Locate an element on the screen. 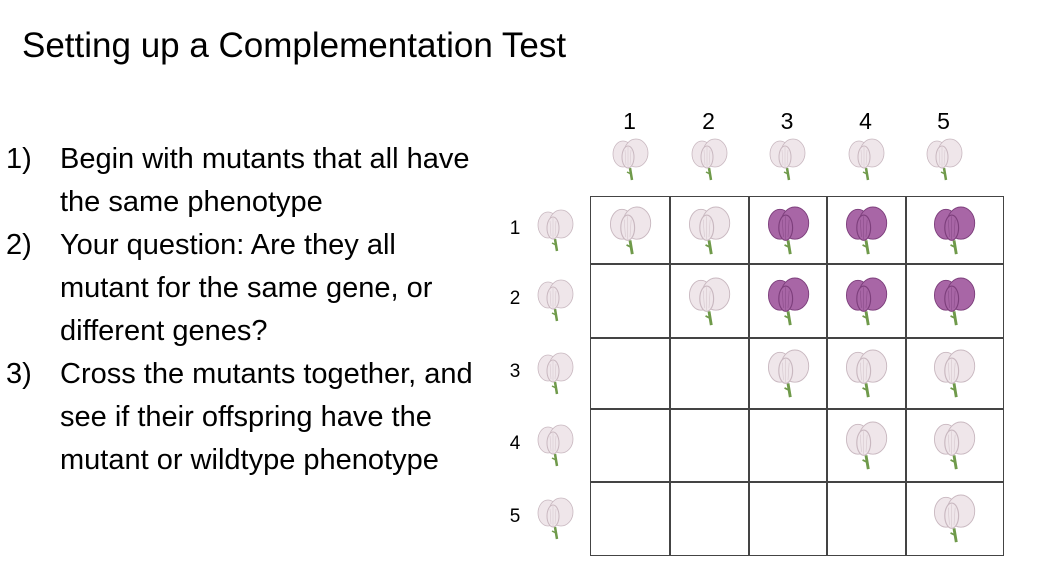 The image size is (1058, 584). row-number: 1 is located at coordinates (515, 228).